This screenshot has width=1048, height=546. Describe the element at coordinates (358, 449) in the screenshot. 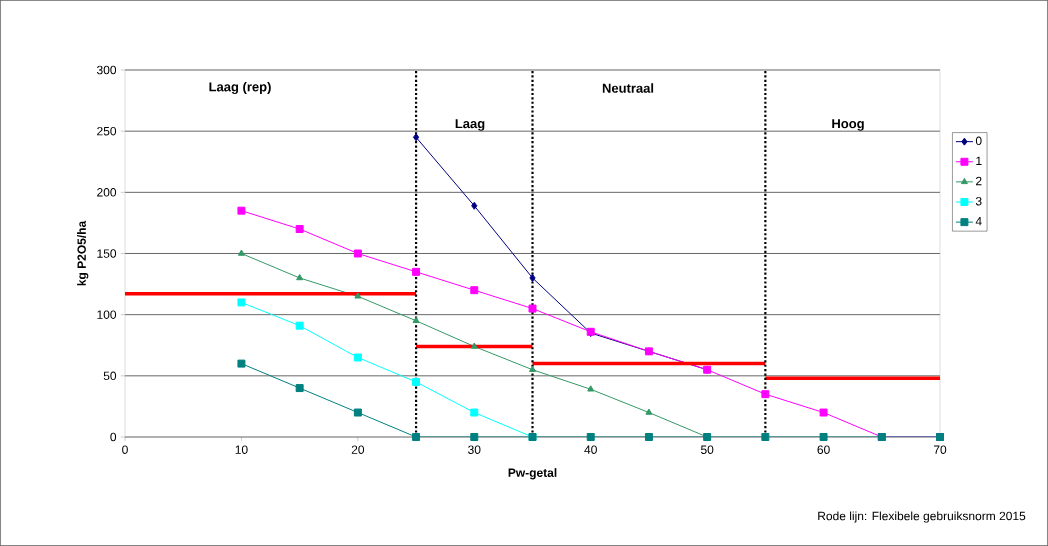

I see `x-tick-label: 20` at that location.